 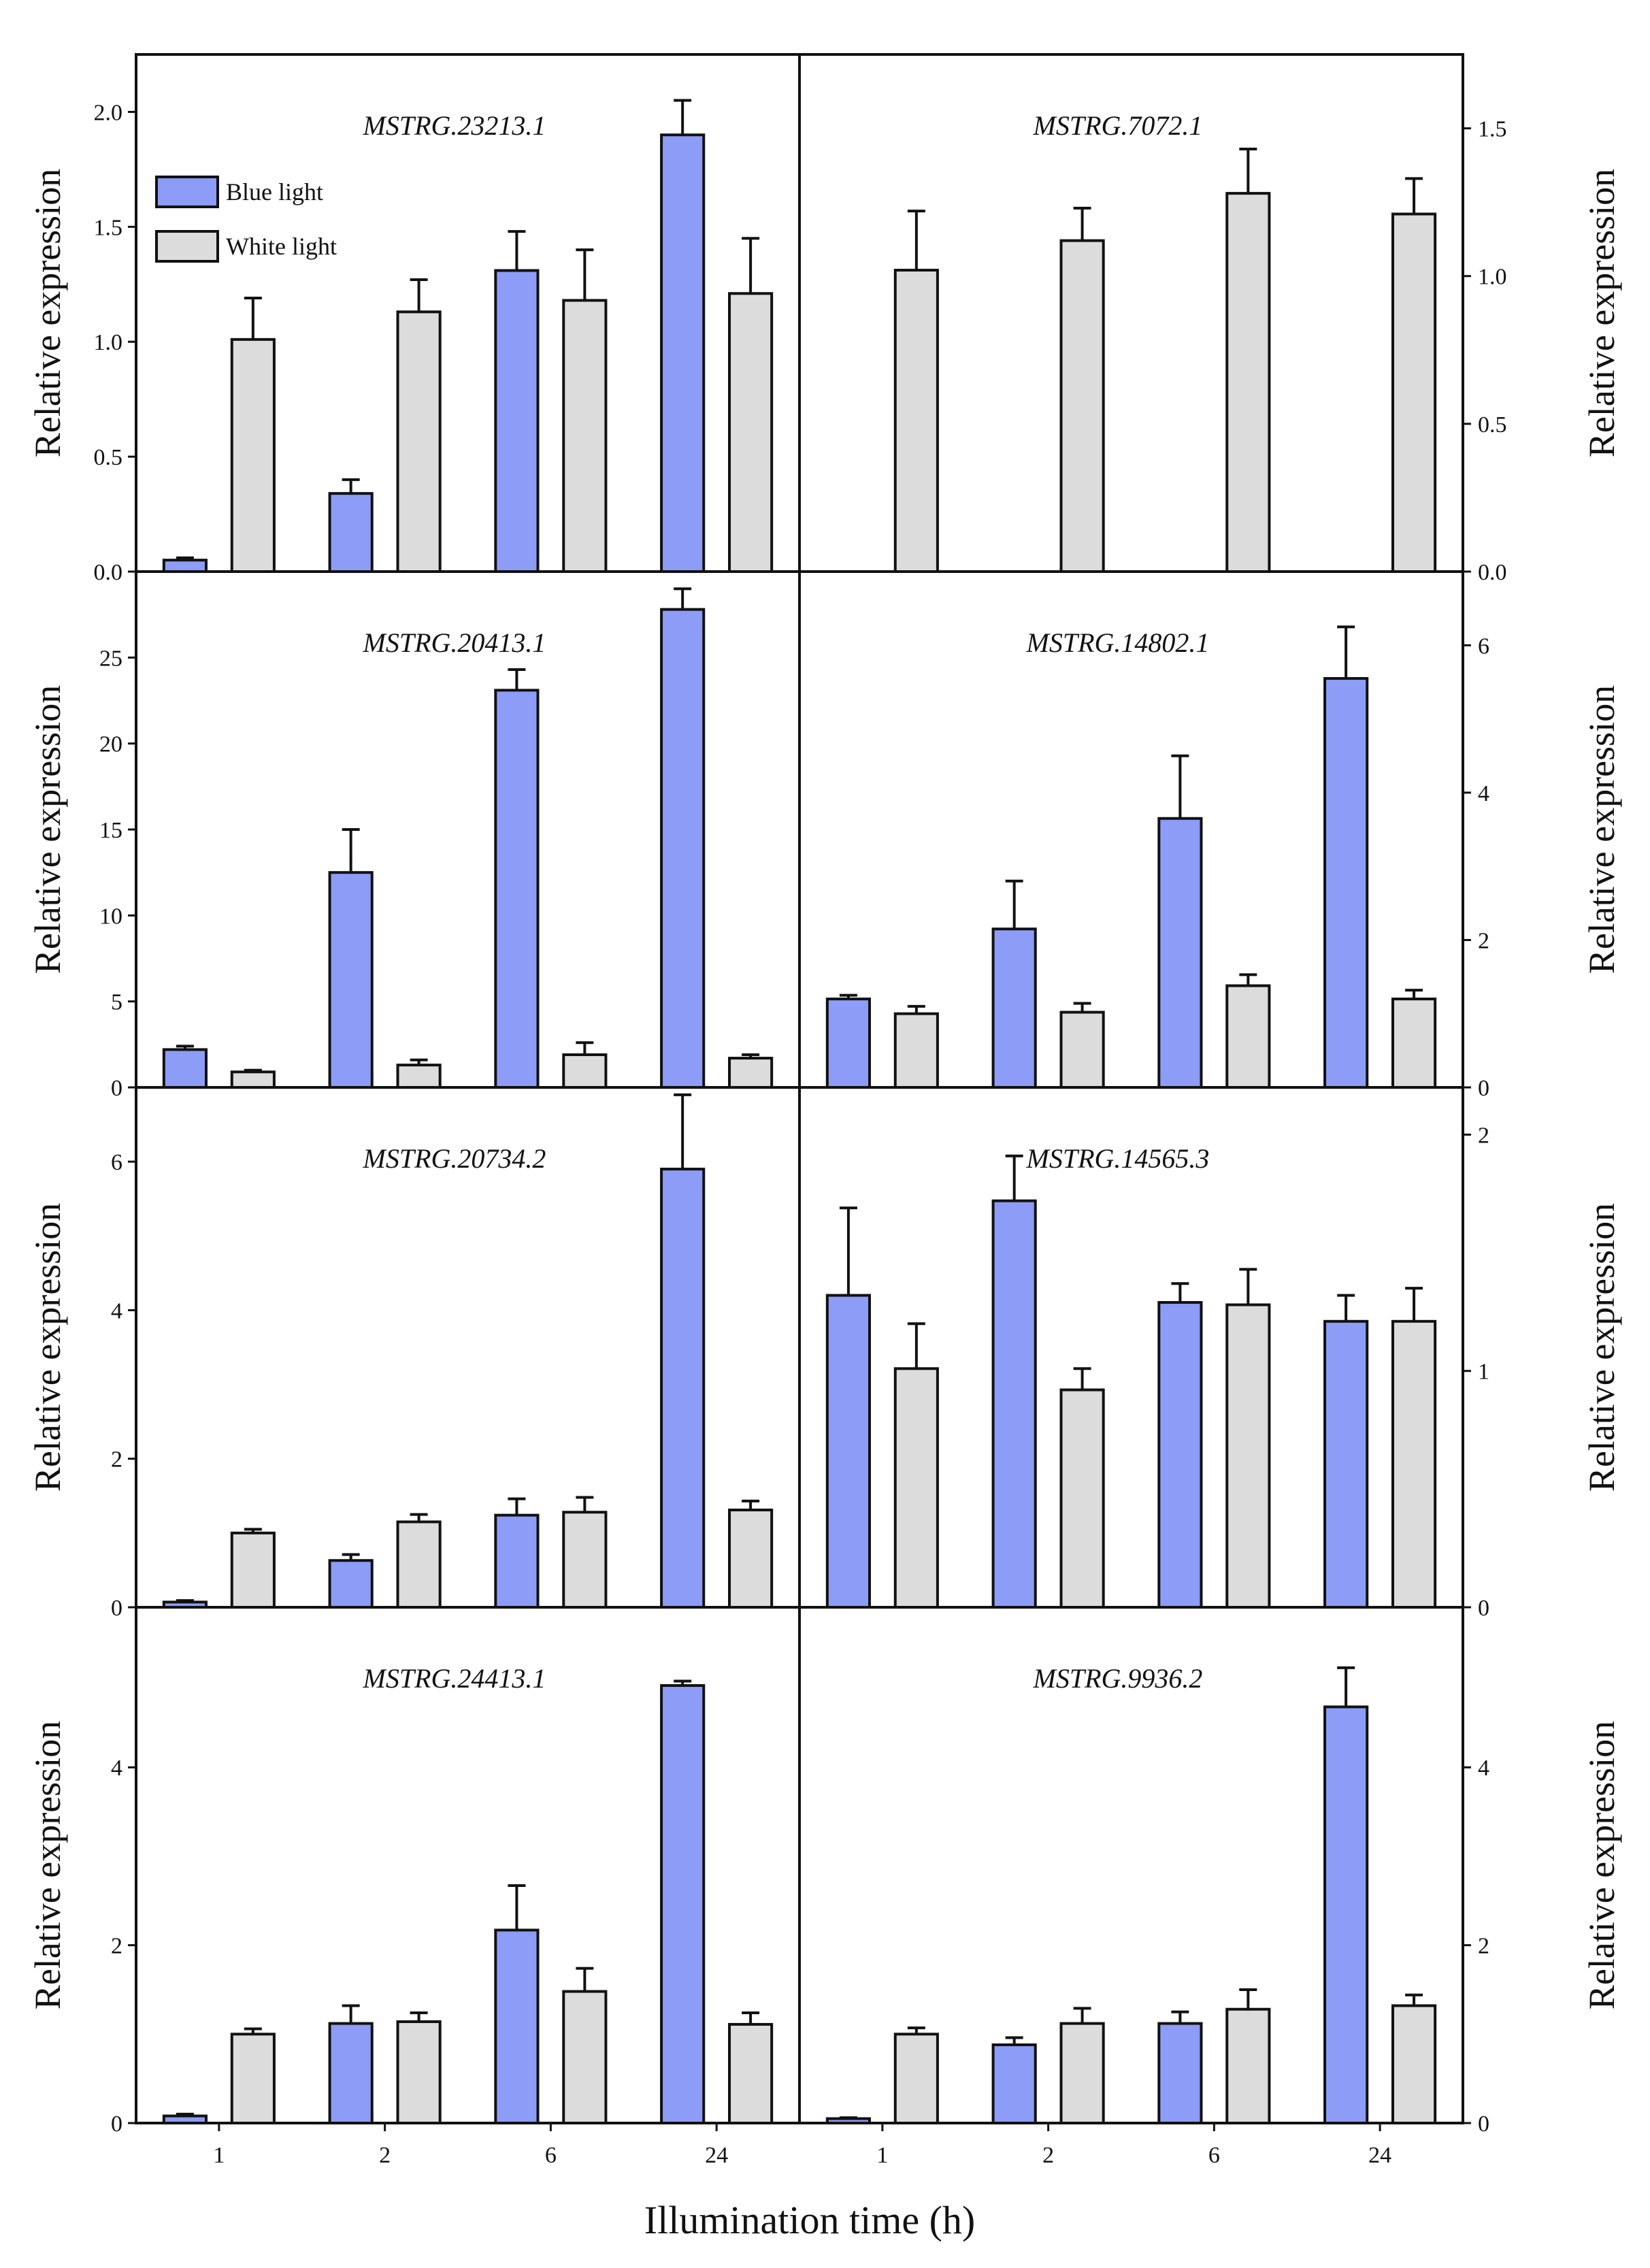 I want to click on y-tick-label: 1, so click(x=1483, y=1372).